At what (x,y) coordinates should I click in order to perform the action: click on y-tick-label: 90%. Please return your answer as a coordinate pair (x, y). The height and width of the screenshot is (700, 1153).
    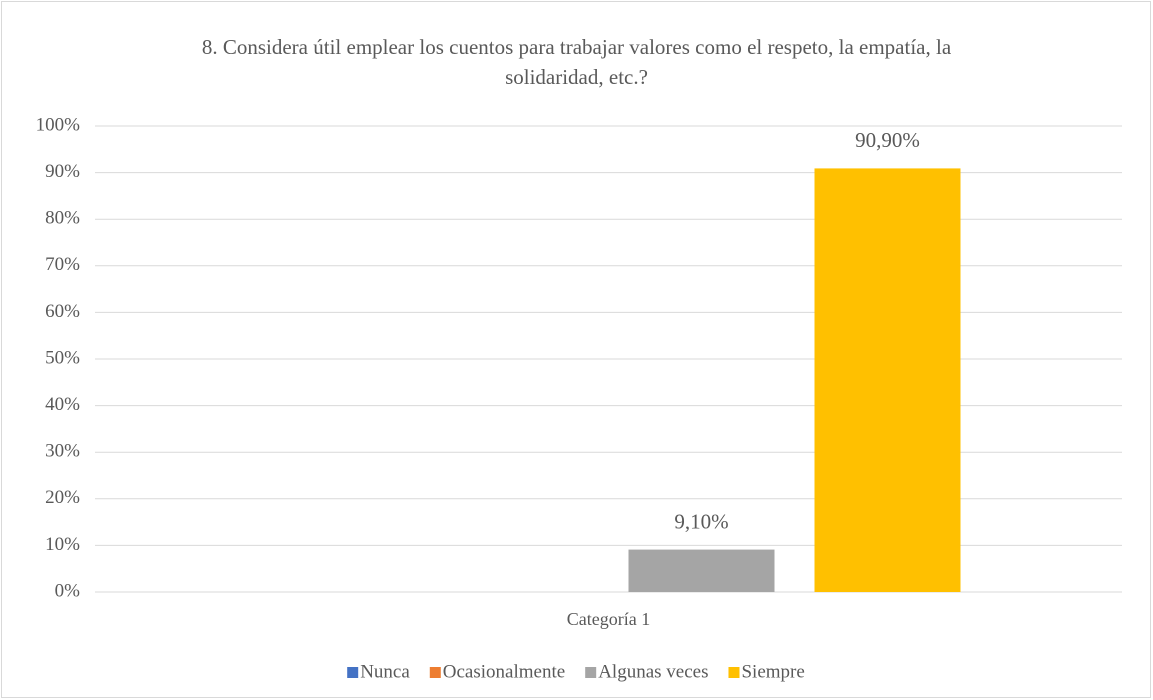
    Looking at the image, I should click on (62, 171).